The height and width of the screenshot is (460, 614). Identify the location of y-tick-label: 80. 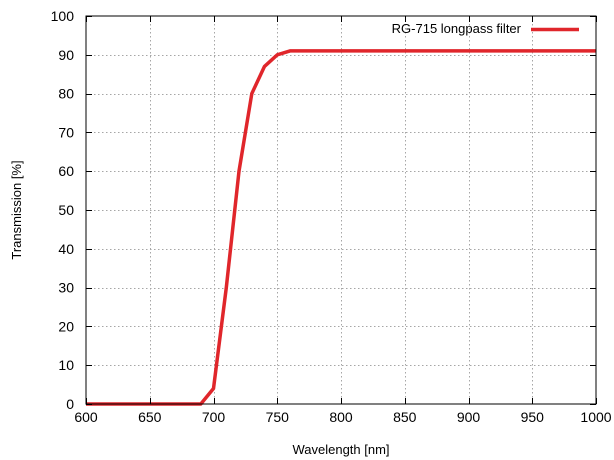
(66, 94).